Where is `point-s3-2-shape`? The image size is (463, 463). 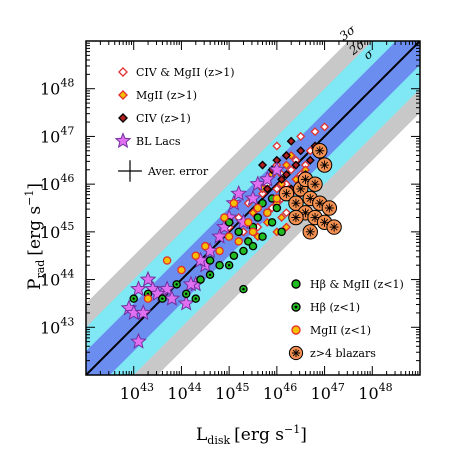 point-s3-2-shape is located at coordinates (138, 288).